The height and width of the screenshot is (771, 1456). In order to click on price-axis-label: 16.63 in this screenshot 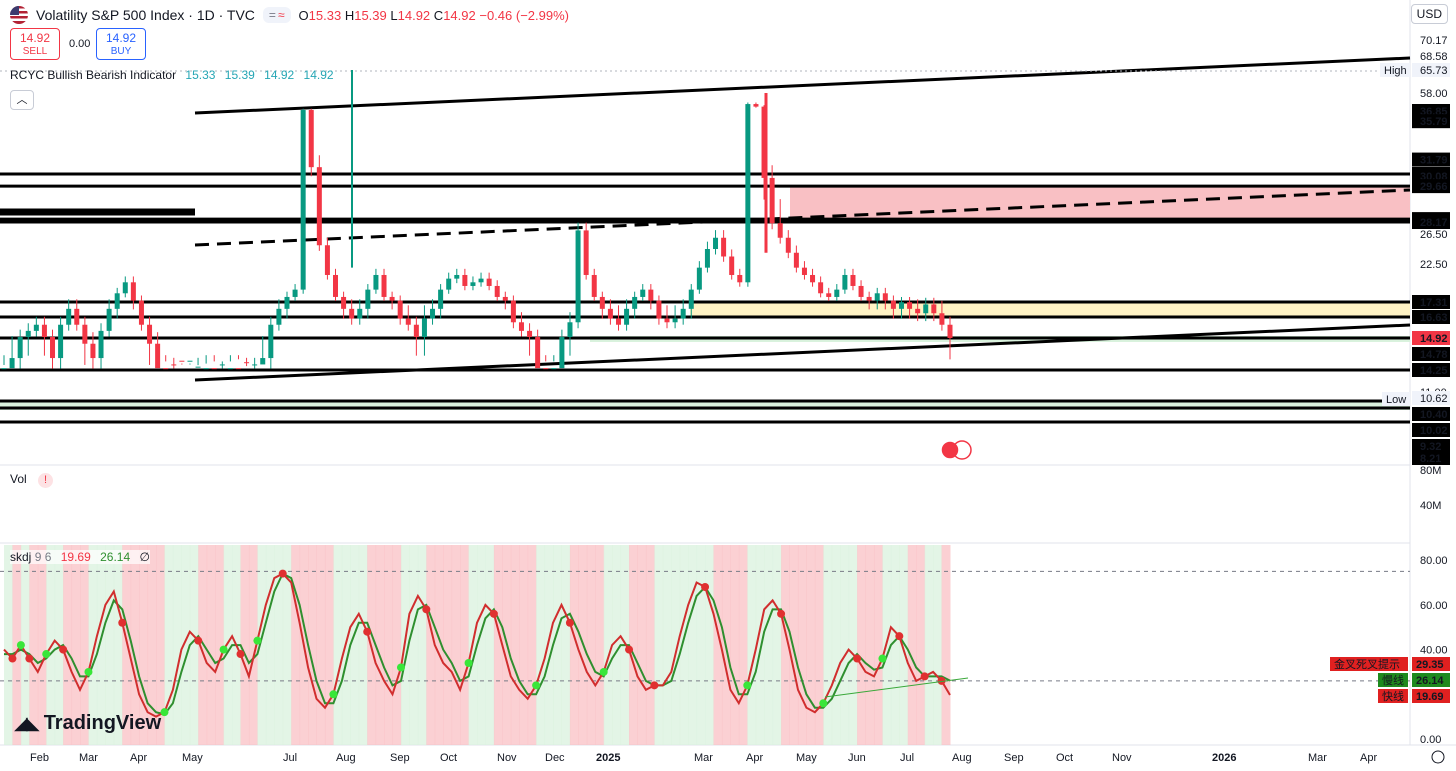, I will do `click(1434, 318)`.